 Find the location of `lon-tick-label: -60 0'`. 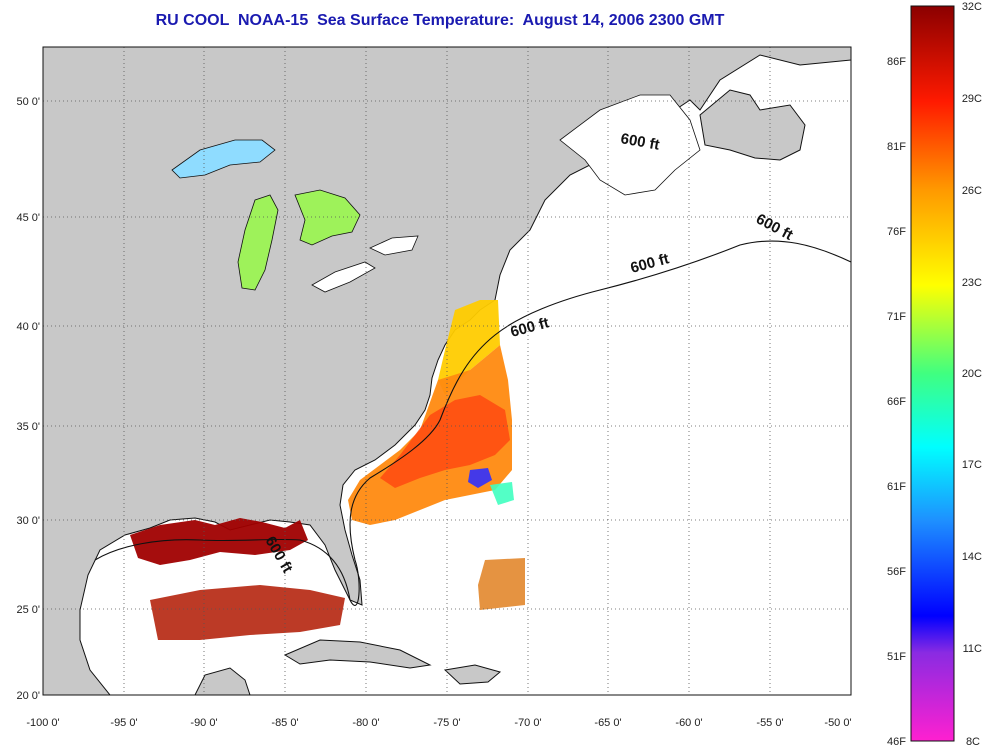

lon-tick-label: -60 0' is located at coordinates (688, 723).